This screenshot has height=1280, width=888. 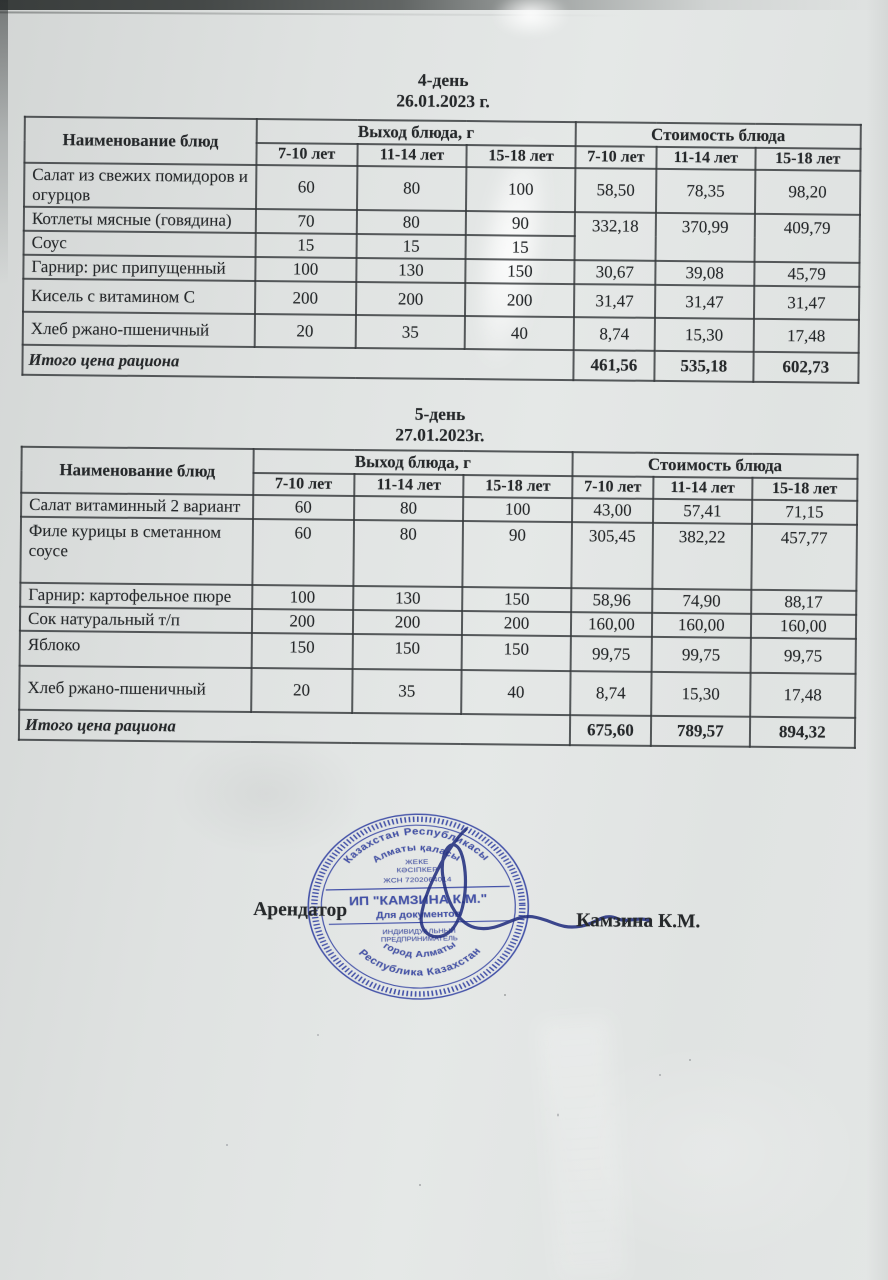 I want to click on cost-cell: 58,96, so click(x=612, y=600).